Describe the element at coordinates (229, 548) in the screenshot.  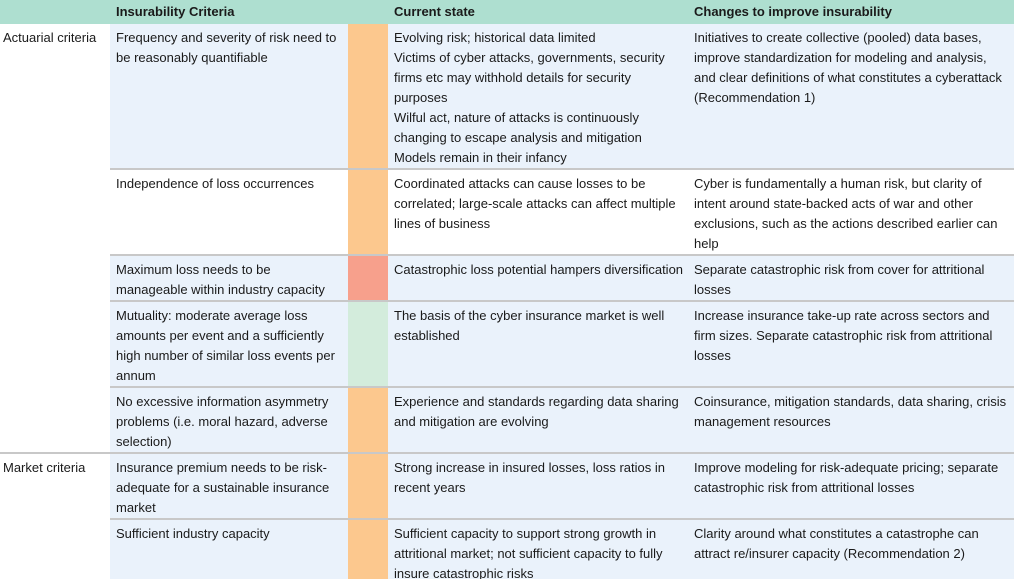
I see `criteria-cell: Sufficient industry capacity` at that location.